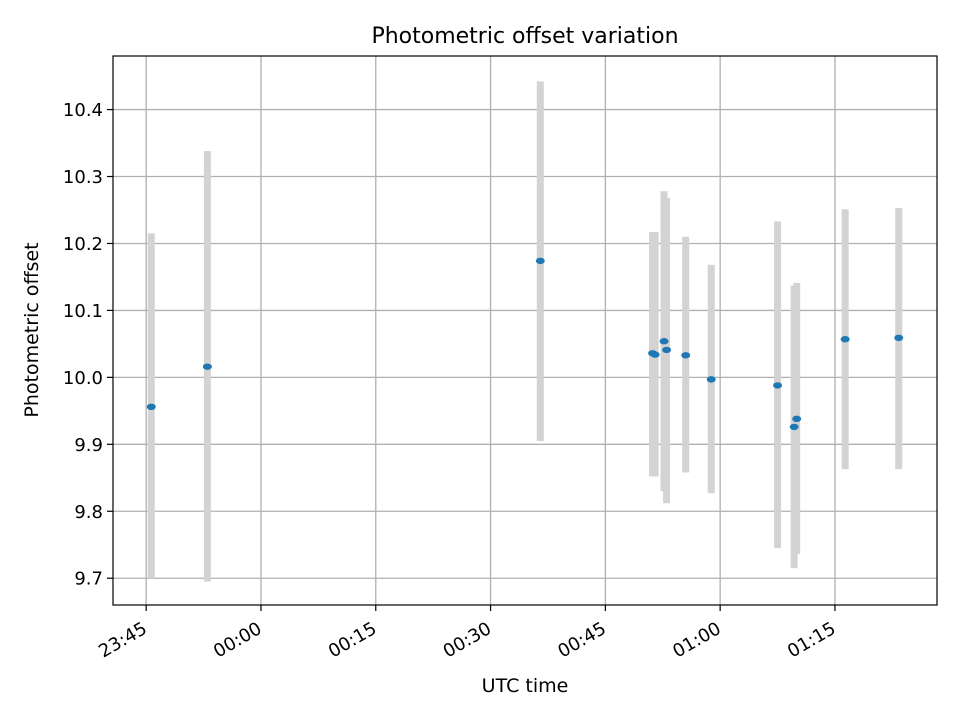 Image resolution: width=960 pixels, height=720 pixels. What do you see at coordinates (83, 177) in the screenshot?
I see `y-tick-label: 10.3` at bounding box center [83, 177].